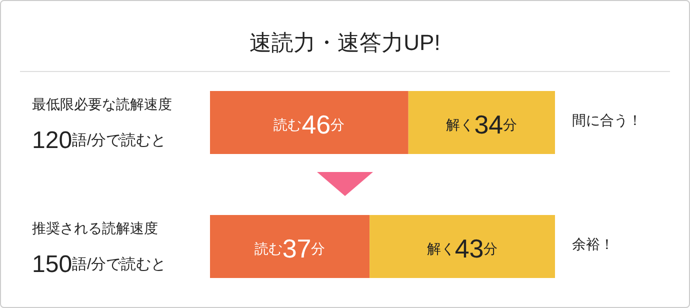 Image resolution: width=690 pixels, height=308 pixels. Describe the element at coordinates (99, 249) in the screenshot. I see `y-tick-label: 推奨される読解速度 150語/分で読むと` at that location.